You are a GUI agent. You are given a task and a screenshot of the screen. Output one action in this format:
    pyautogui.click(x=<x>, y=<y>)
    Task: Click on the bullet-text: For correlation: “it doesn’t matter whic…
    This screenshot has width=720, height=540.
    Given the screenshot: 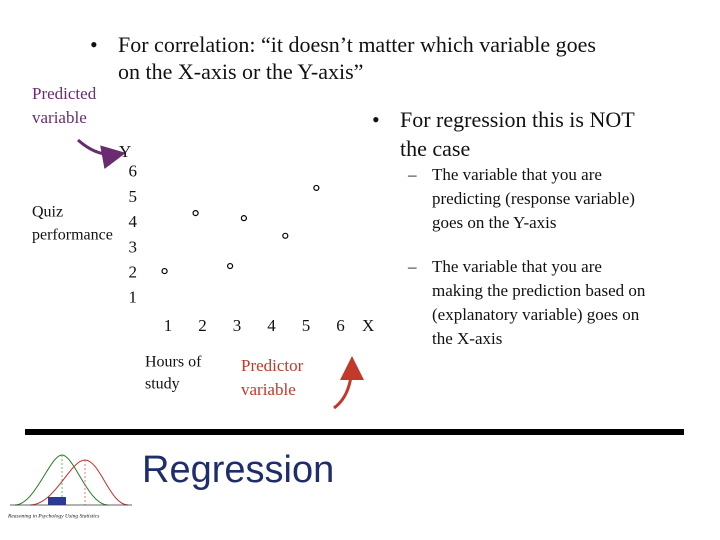 What is the action you would take?
    pyautogui.click(x=357, y=44)
    